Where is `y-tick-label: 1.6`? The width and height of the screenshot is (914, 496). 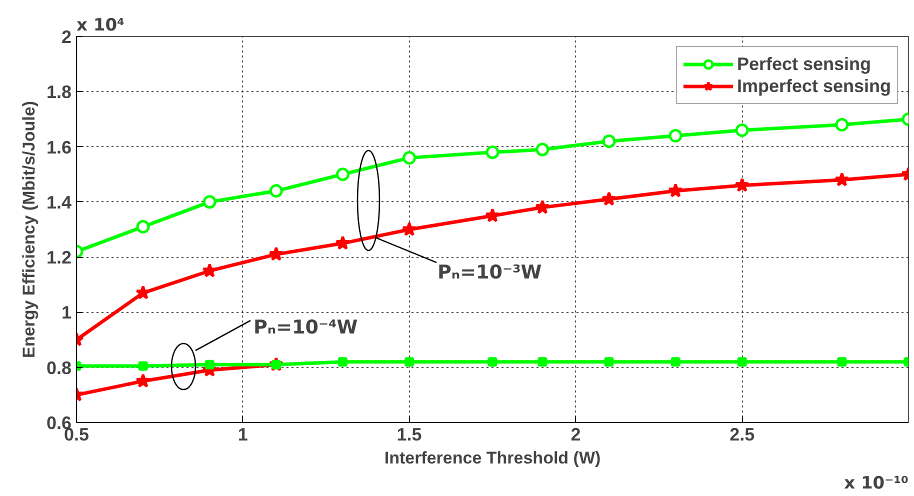
y-tick-label: 1.6 is located at coordinates (59, 147).